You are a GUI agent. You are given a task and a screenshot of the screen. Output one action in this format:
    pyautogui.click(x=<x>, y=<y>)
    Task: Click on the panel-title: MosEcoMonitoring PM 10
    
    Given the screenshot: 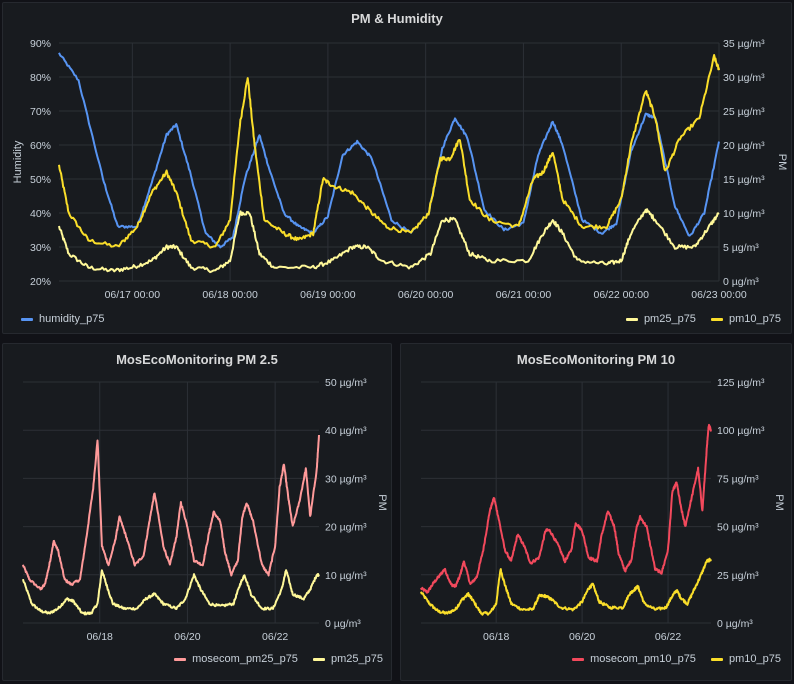 What is the action you would take?
    pyautogui.click(x=596, y=359)
    